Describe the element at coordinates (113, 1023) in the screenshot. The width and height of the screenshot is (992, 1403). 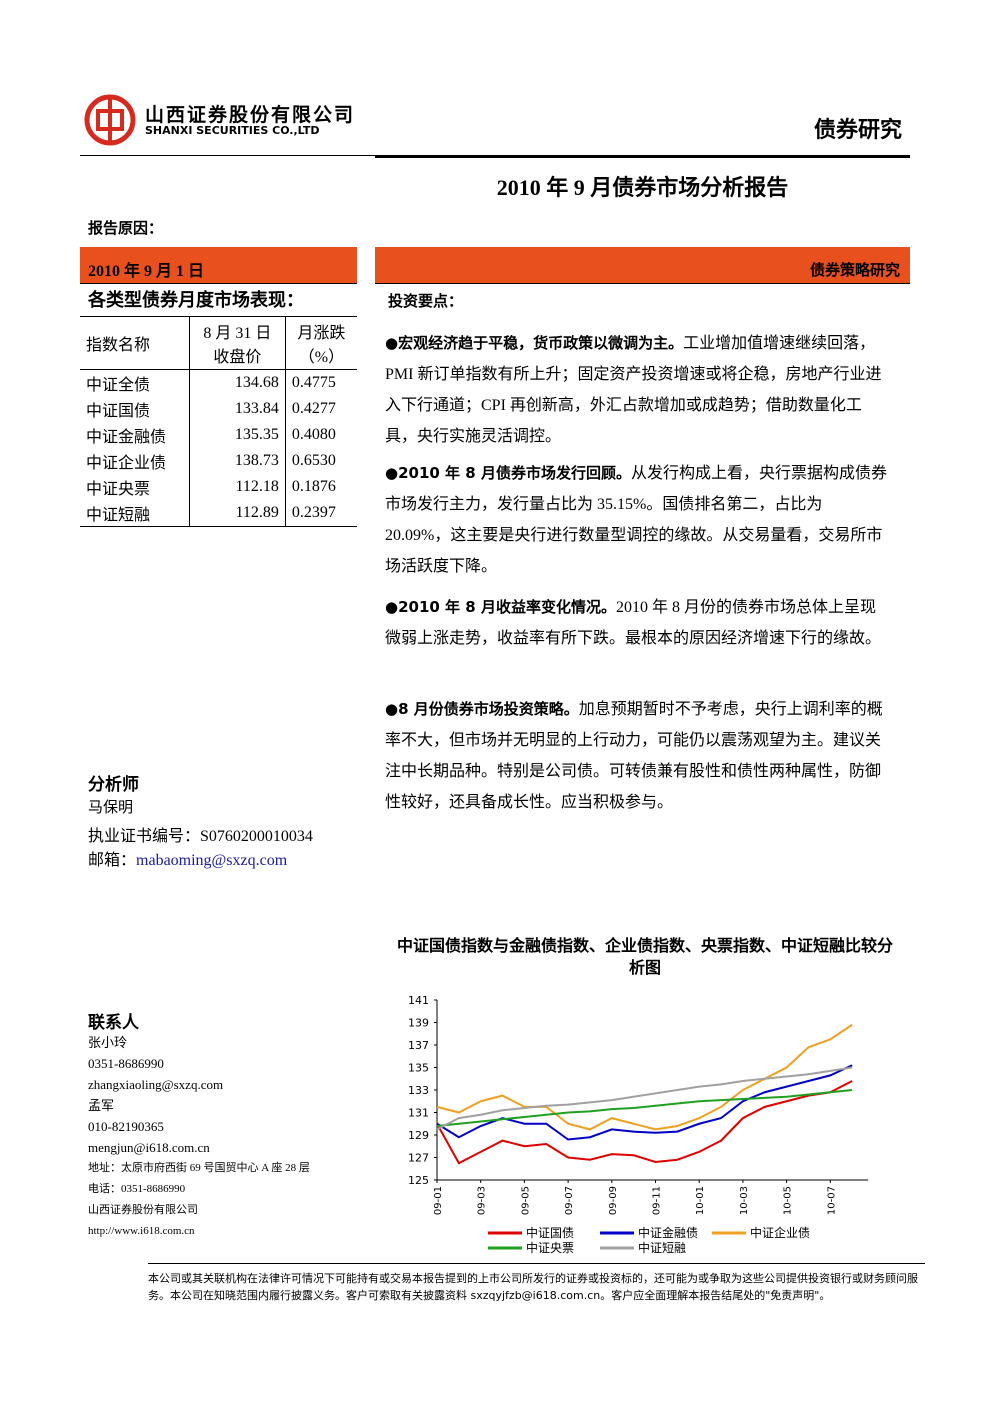
I see `contact-label: 联系人` at that location.